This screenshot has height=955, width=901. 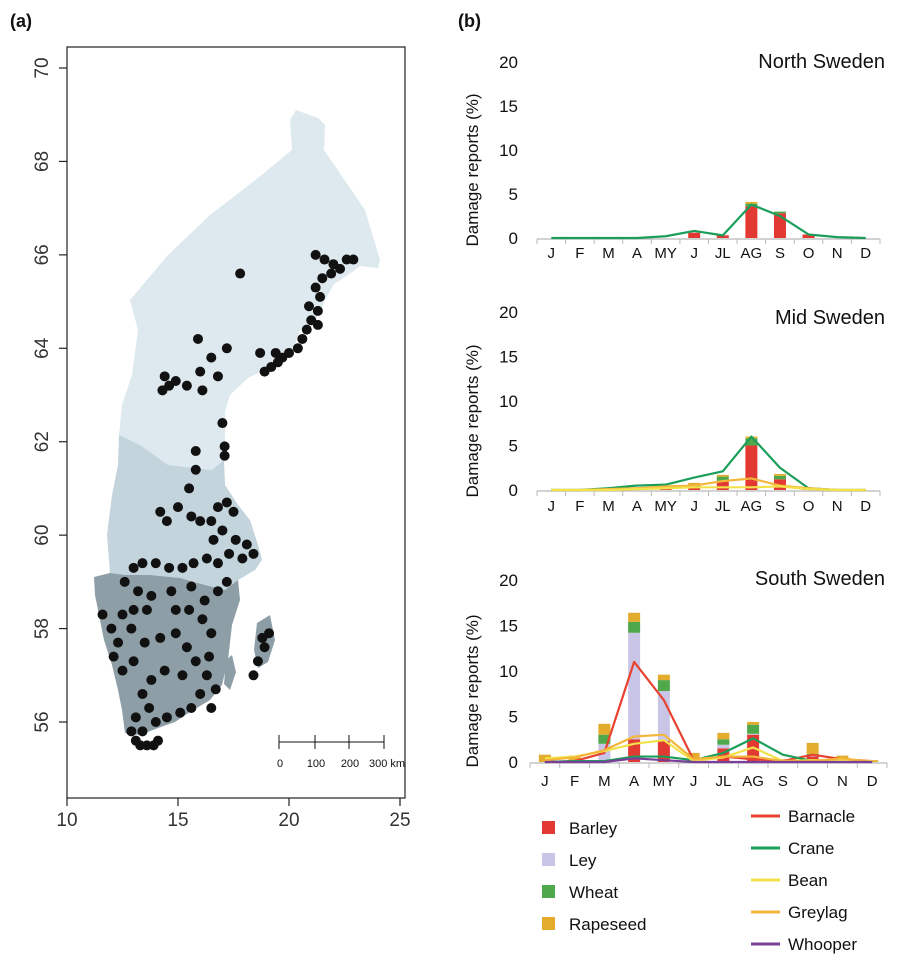 I want to click on y-tick-label: 5, so click(x=513, y=446).